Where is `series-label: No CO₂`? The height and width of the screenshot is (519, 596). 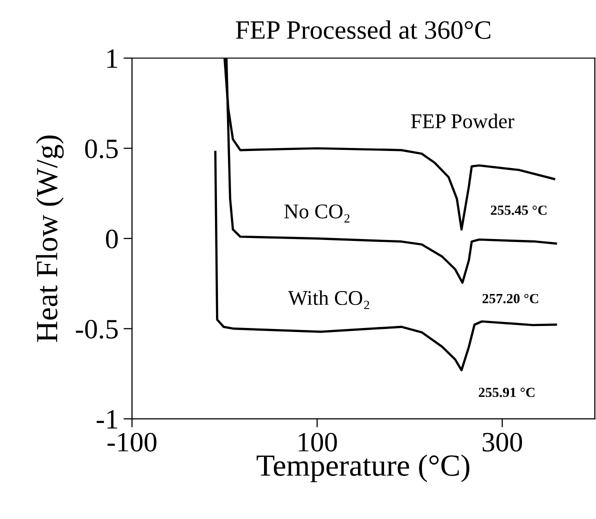 series-label: No CO₂ is located at coordinates (317, 213).